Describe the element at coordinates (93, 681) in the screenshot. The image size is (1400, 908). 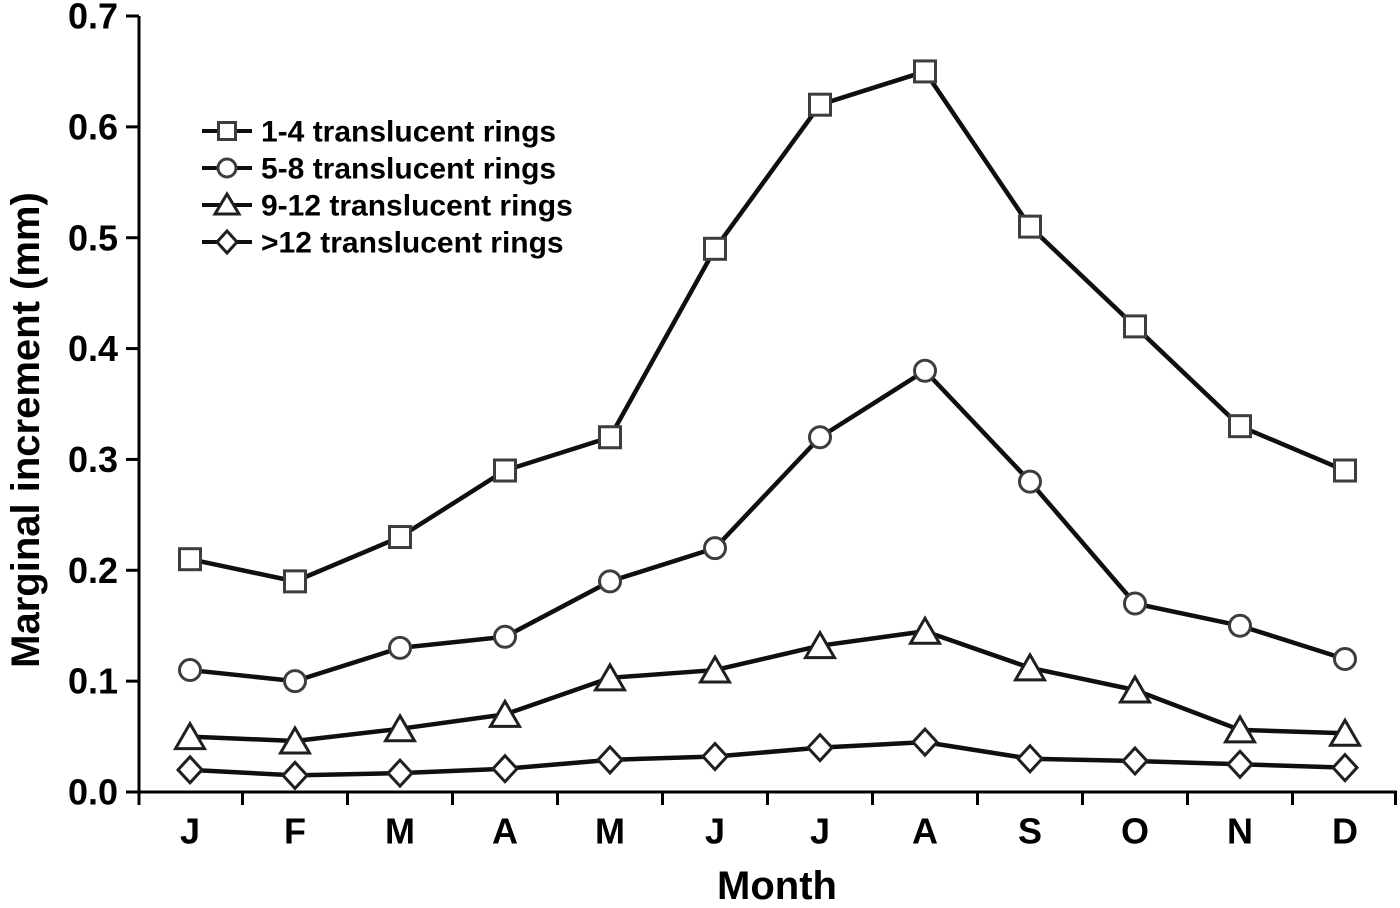
I see `y-tick-label: 0.1` at that location.